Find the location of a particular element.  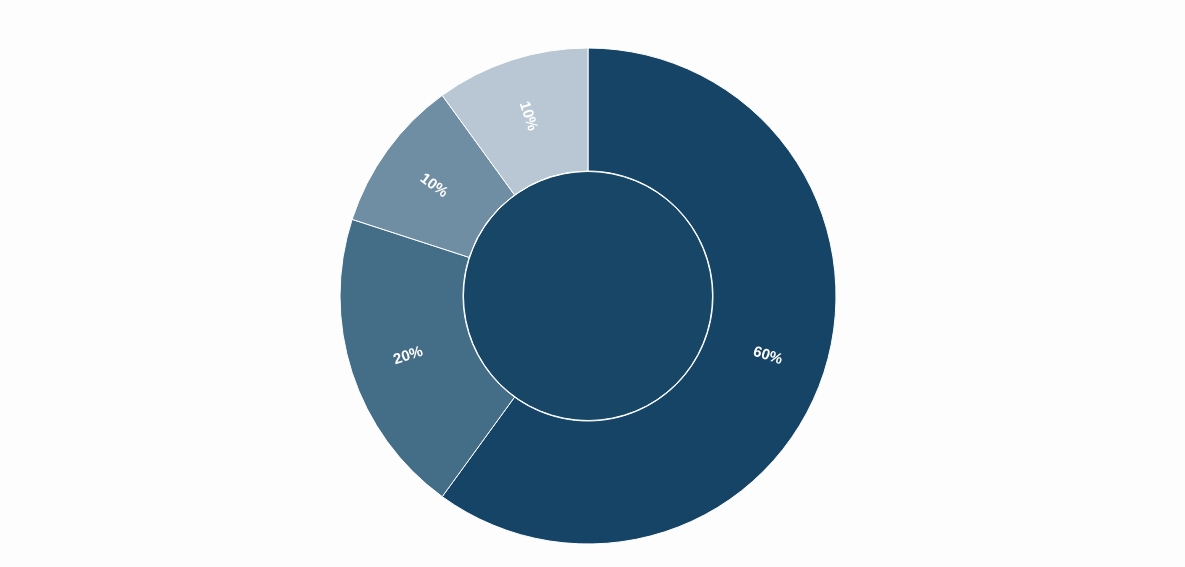

data-label: 60% is located at coordinates (768, 354).